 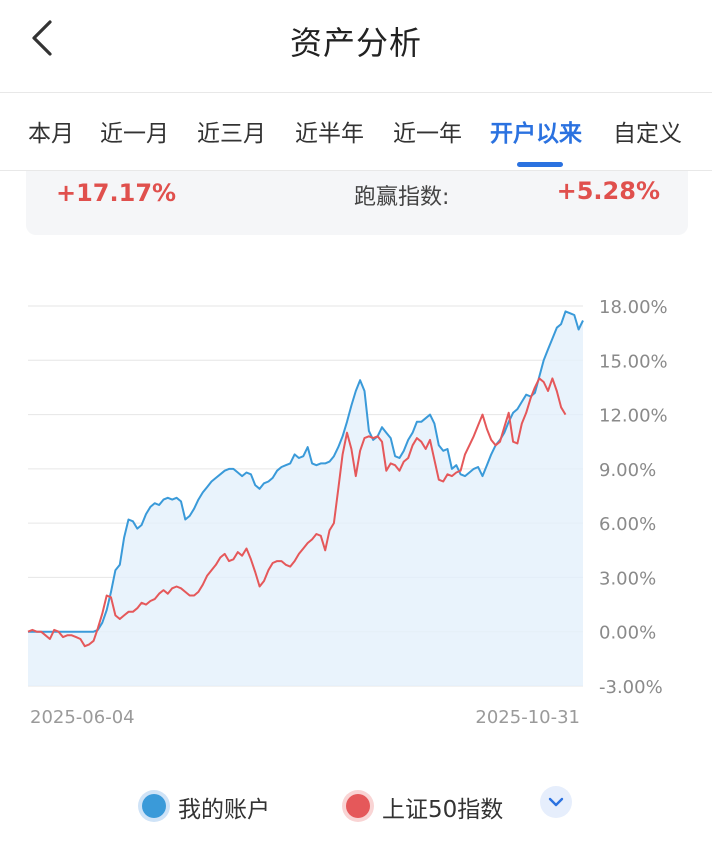 I want to click on y-tick-label: 9.00%, so click(x=627, y=470).